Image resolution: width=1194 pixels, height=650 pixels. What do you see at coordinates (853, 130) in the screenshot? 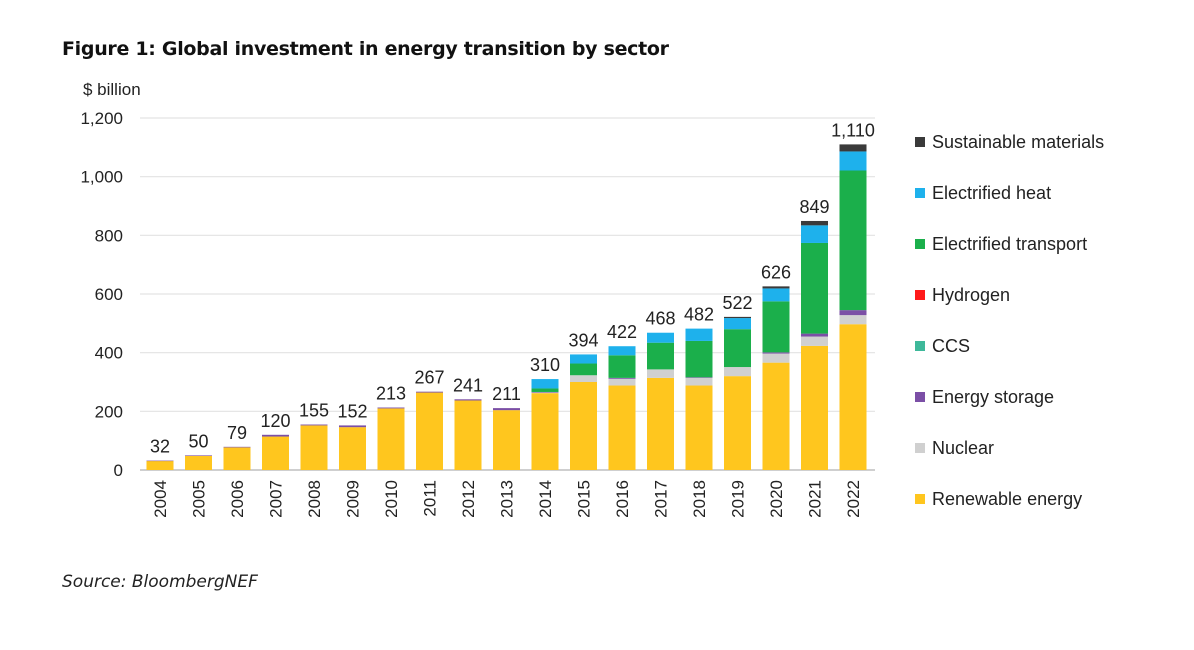
I see `total-label: 1,110` at bounding box center [853, 130].